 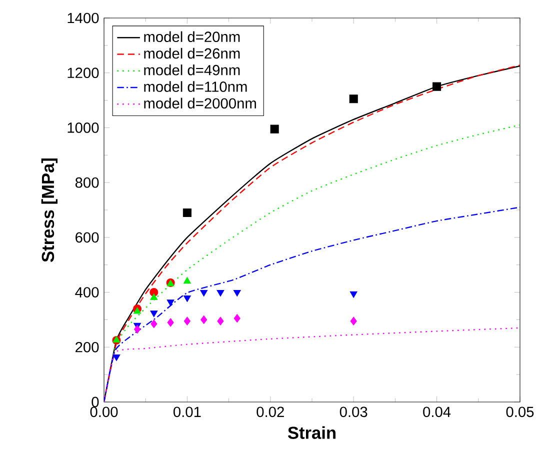 I want to click on x-tick-label: 0.01, so click(x=187, y=412).